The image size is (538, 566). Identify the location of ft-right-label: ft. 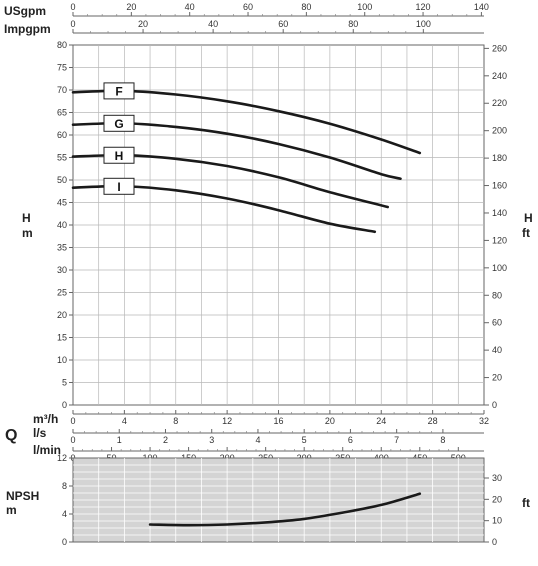
(526, 233).